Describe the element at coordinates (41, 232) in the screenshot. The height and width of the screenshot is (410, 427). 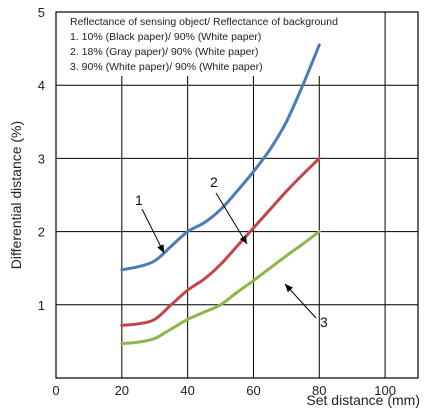
I see `y-tick-label-2: 2` at that location.